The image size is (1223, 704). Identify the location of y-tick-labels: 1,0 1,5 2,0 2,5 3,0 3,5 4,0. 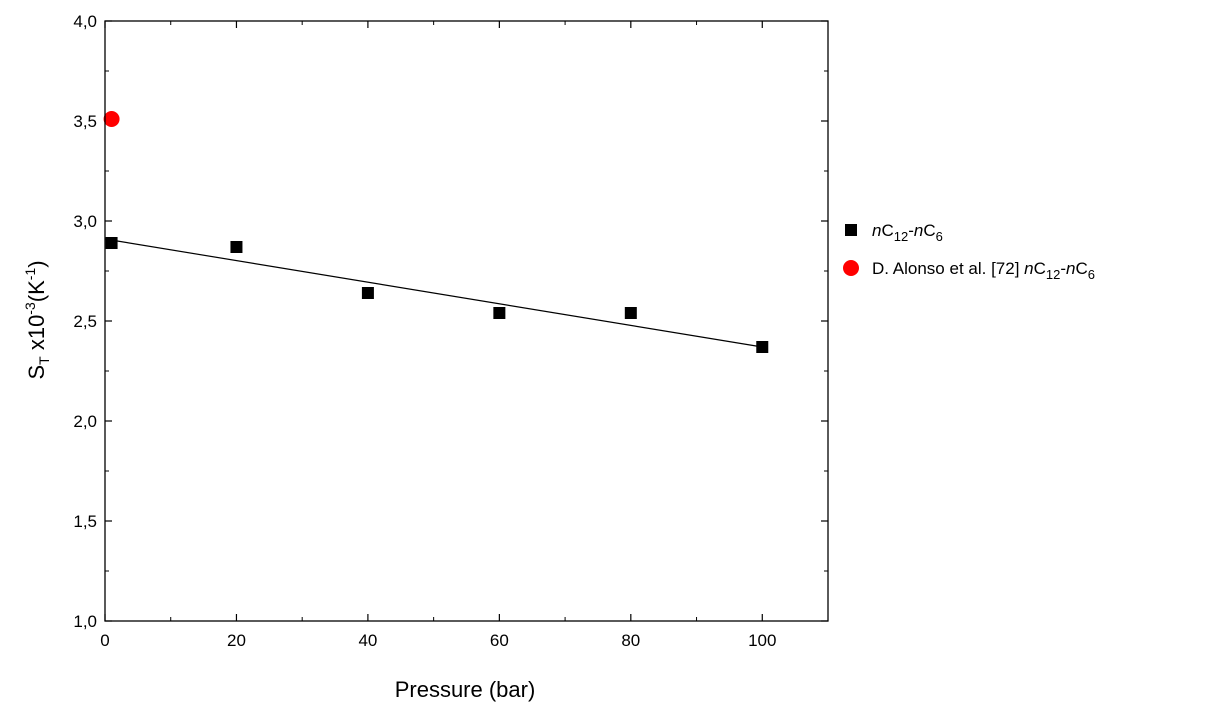
(85, 321).